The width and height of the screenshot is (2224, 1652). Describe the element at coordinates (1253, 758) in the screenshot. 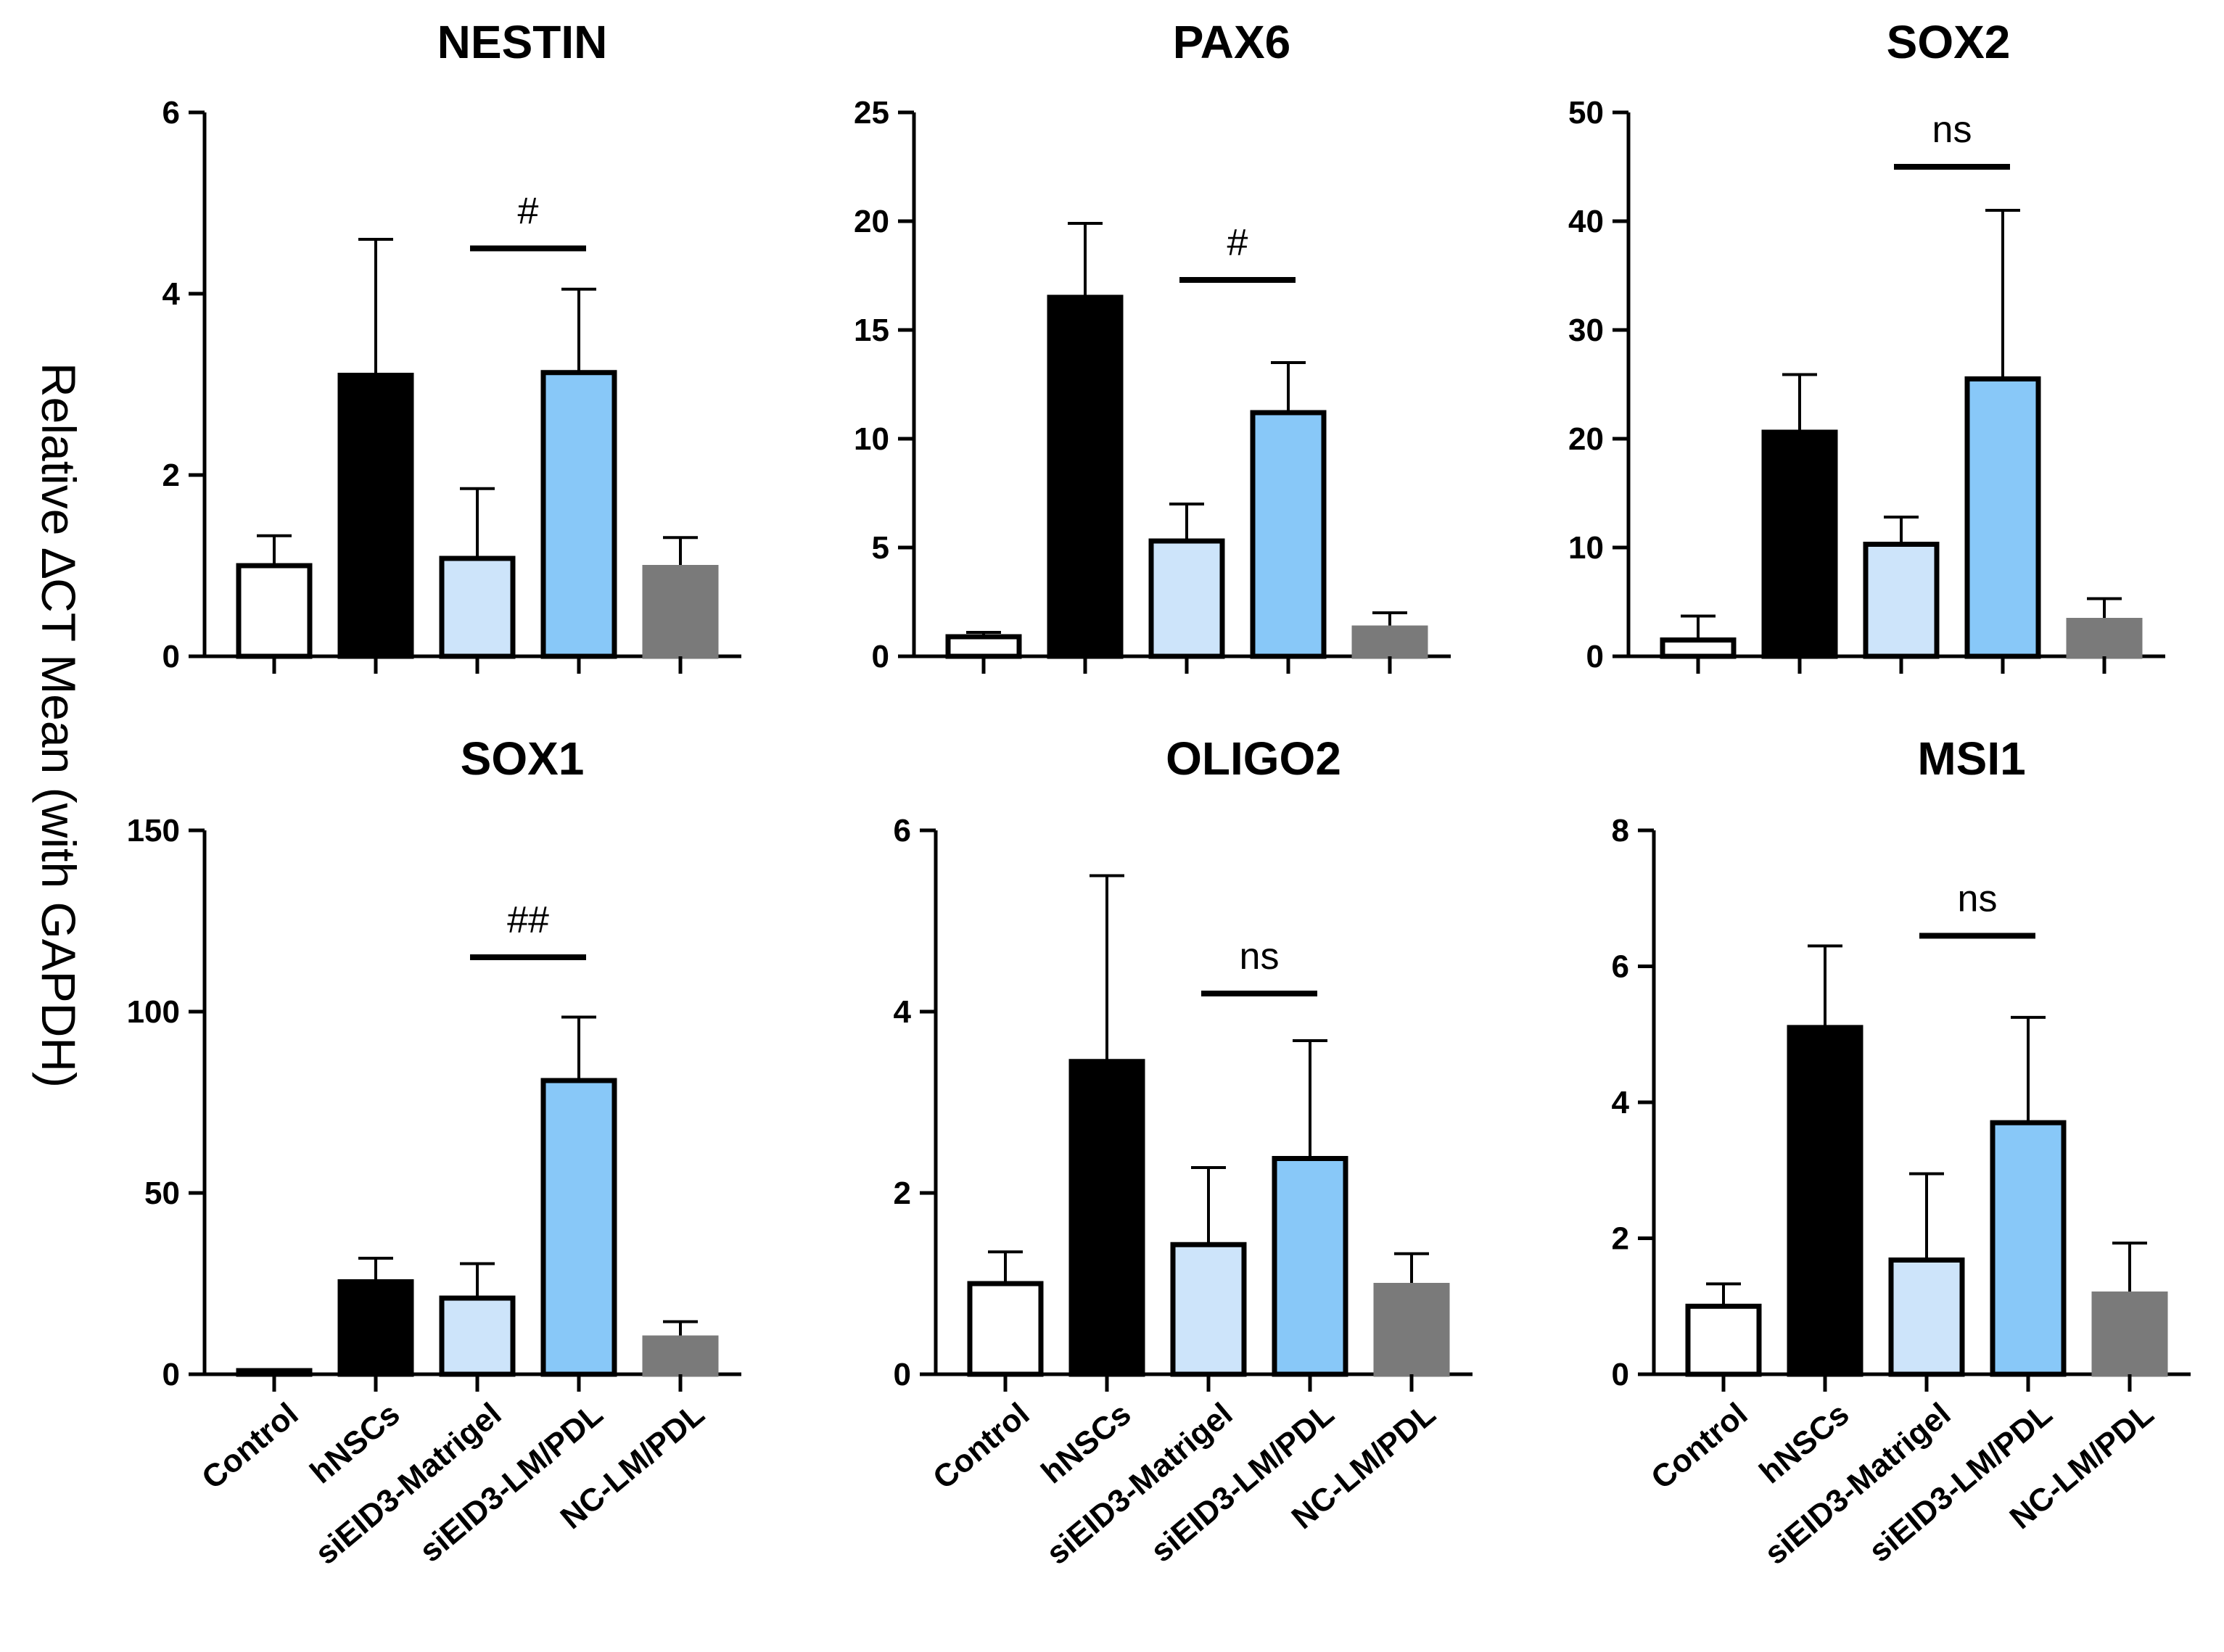

I see `chart-title: OLIGO2` at that location.